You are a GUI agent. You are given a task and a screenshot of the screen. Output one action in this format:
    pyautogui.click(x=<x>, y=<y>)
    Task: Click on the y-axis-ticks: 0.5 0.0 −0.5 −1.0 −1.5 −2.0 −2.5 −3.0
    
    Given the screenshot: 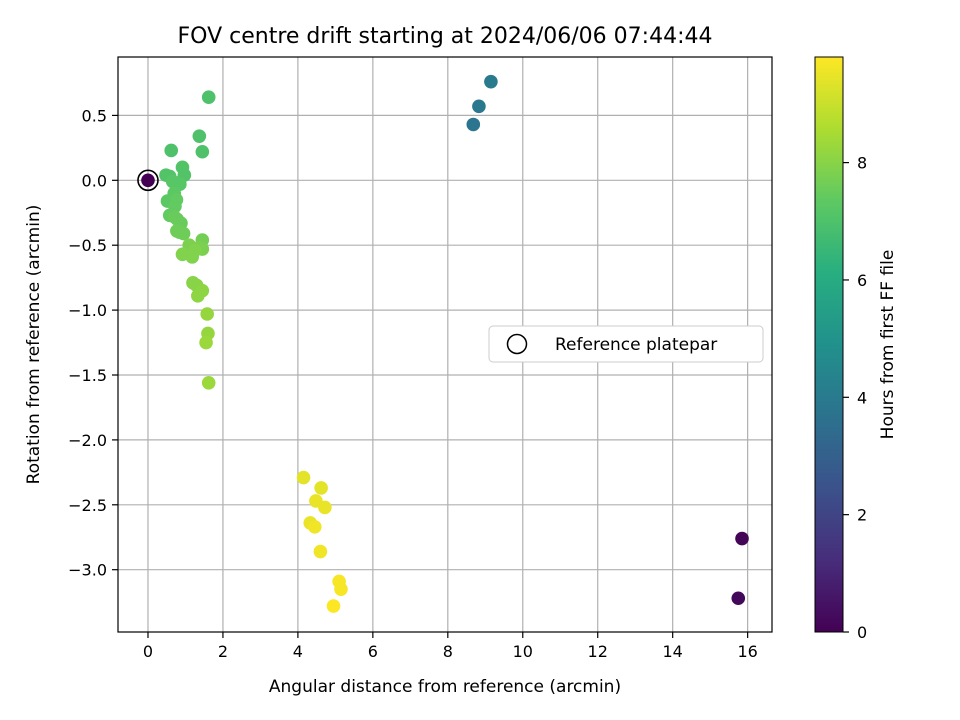 What is the action you would take?
    pyautogui.click(x=93, y=343)
    